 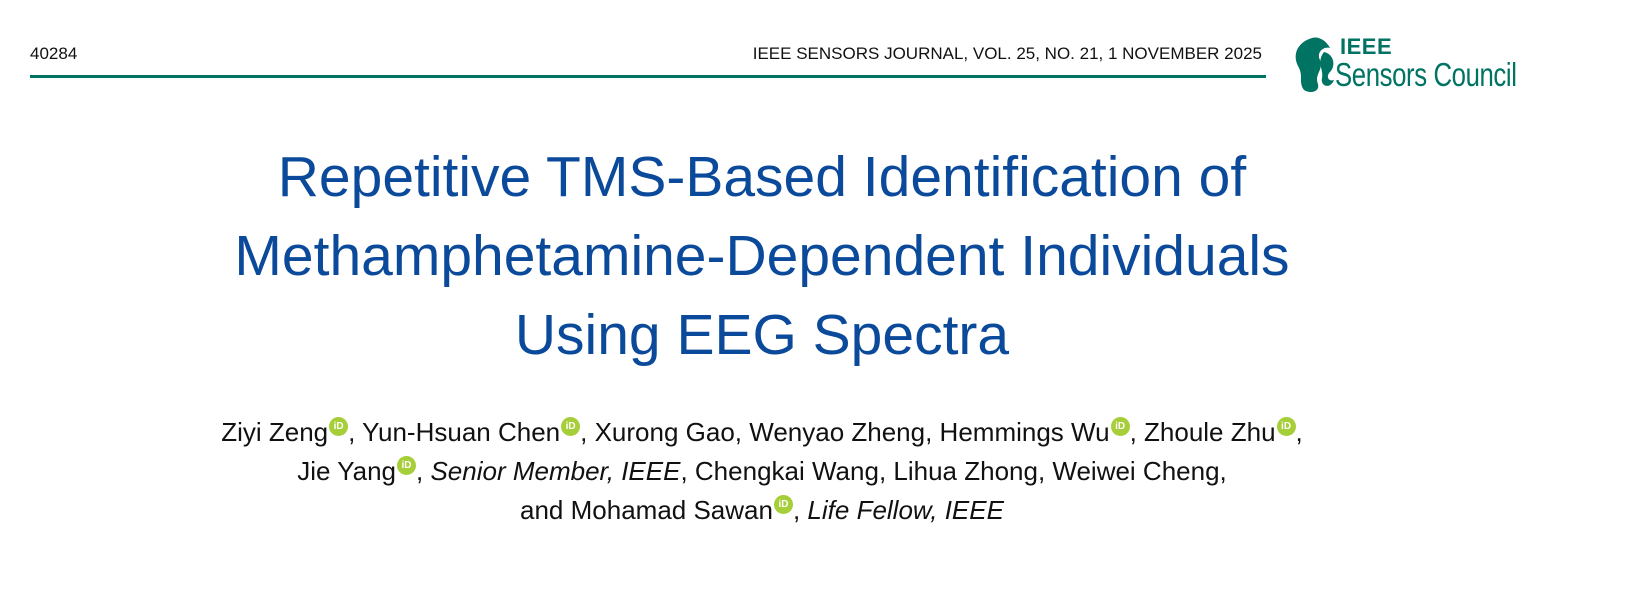 I want to click on sensors-swirl-icon, so click(x=1314, y=64).